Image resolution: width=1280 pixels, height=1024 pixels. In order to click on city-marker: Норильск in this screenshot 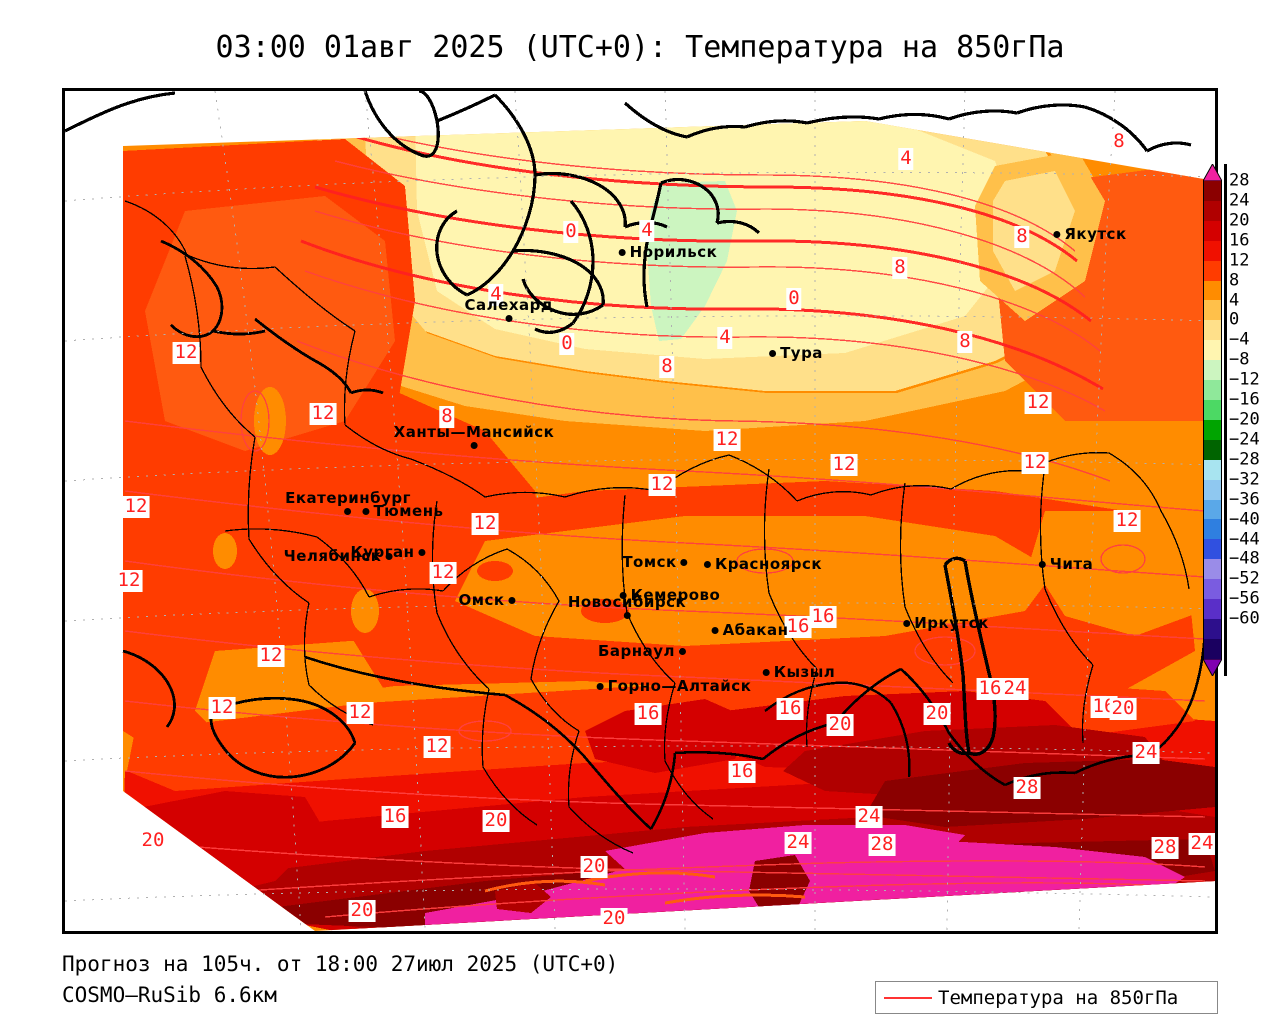, I will do `click(668, 252)`.